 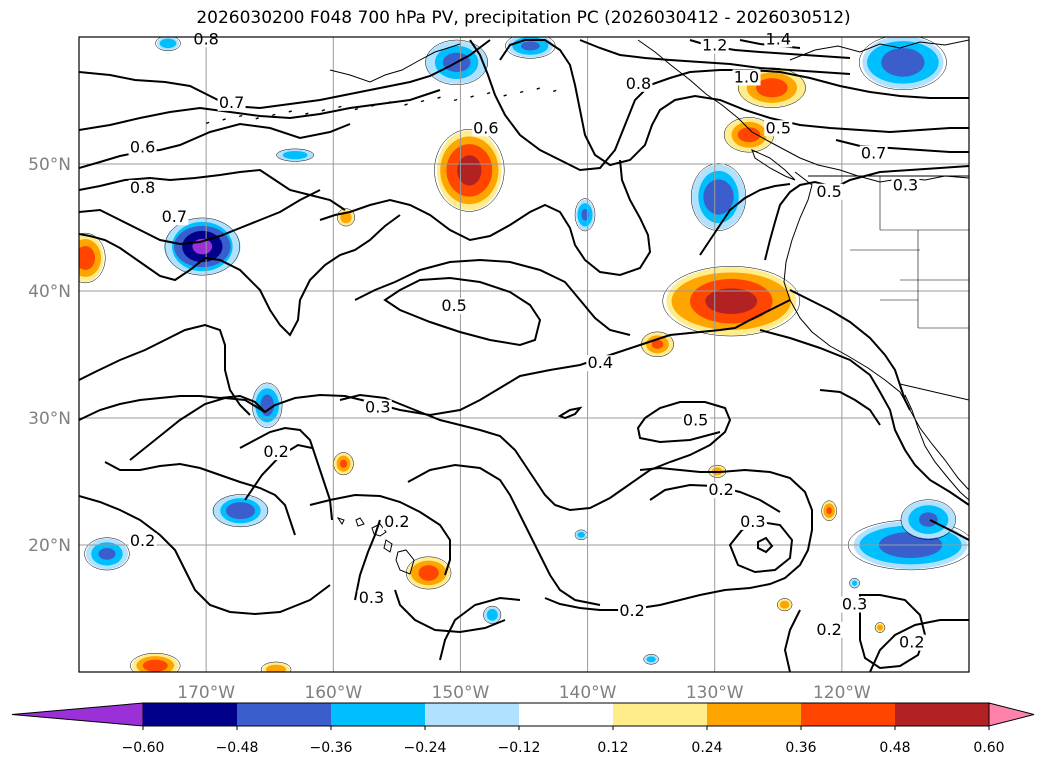 I want to click on colorbar-outline, so click(x=566, y=714).